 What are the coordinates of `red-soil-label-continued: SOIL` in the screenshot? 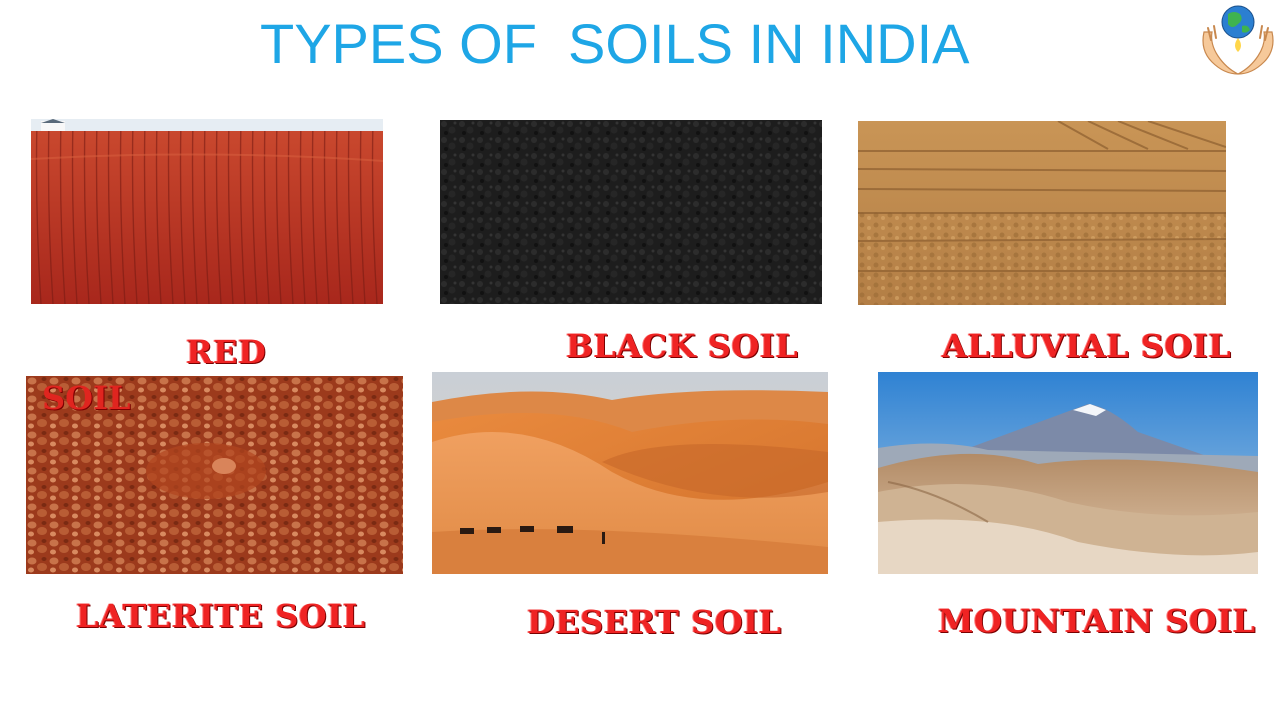 It's located at (86, 398).